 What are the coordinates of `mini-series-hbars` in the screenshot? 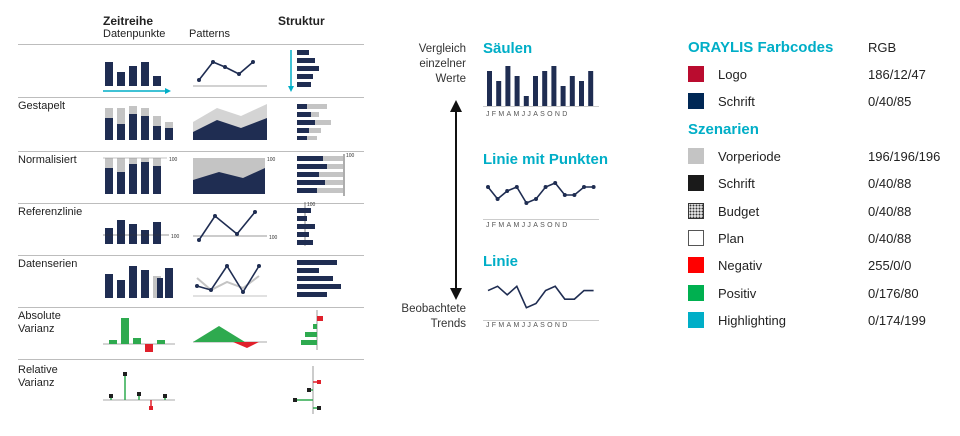 It's located at (319, 278).